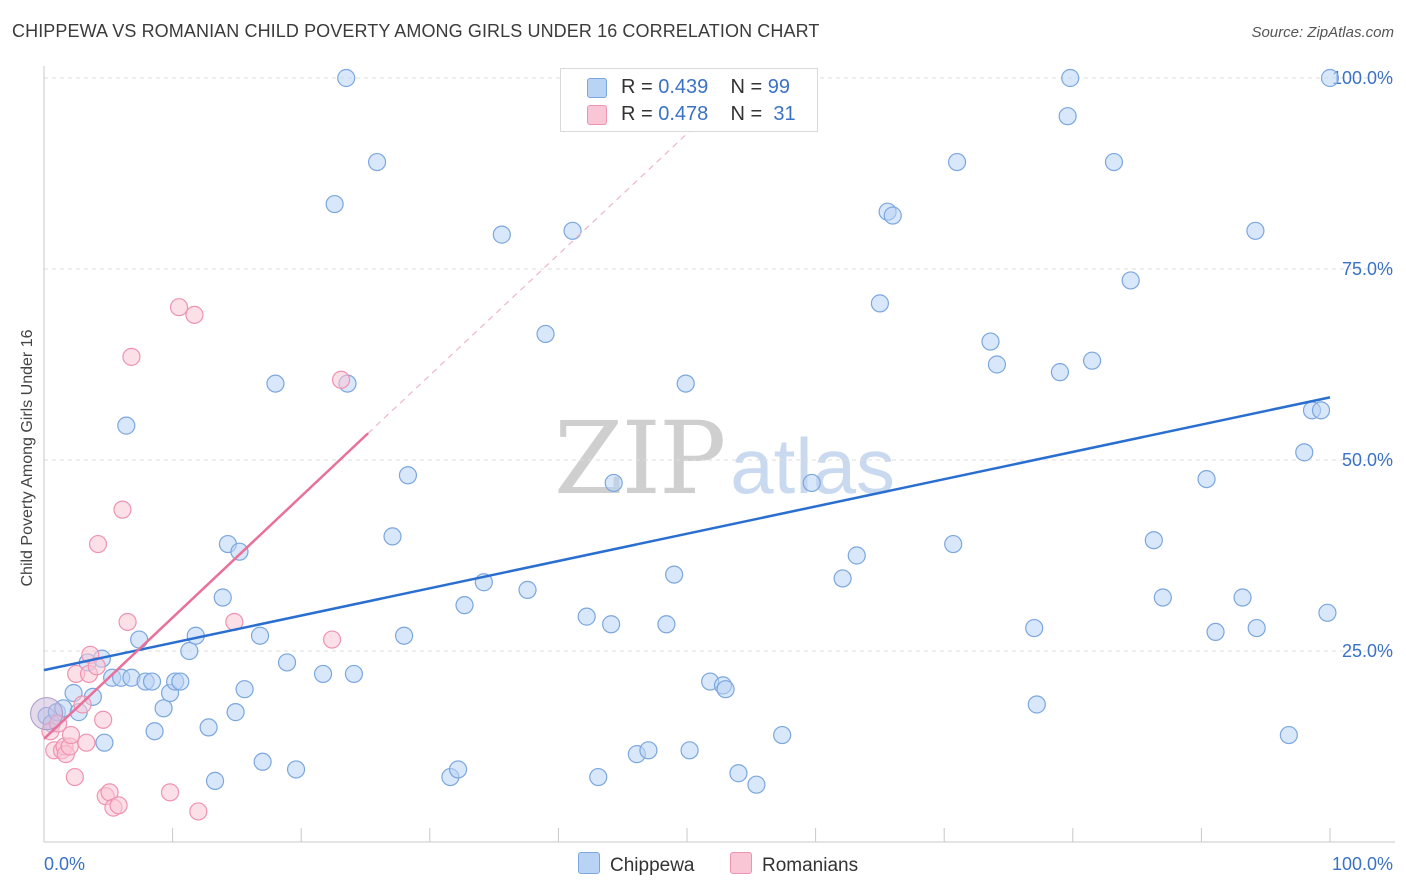 This screenshot has height=892, width=1406. What do you see at coordinates (683, 87) in the screenshot?
I see `legend-r-value: 0.439` at bounding box center [683, 87].